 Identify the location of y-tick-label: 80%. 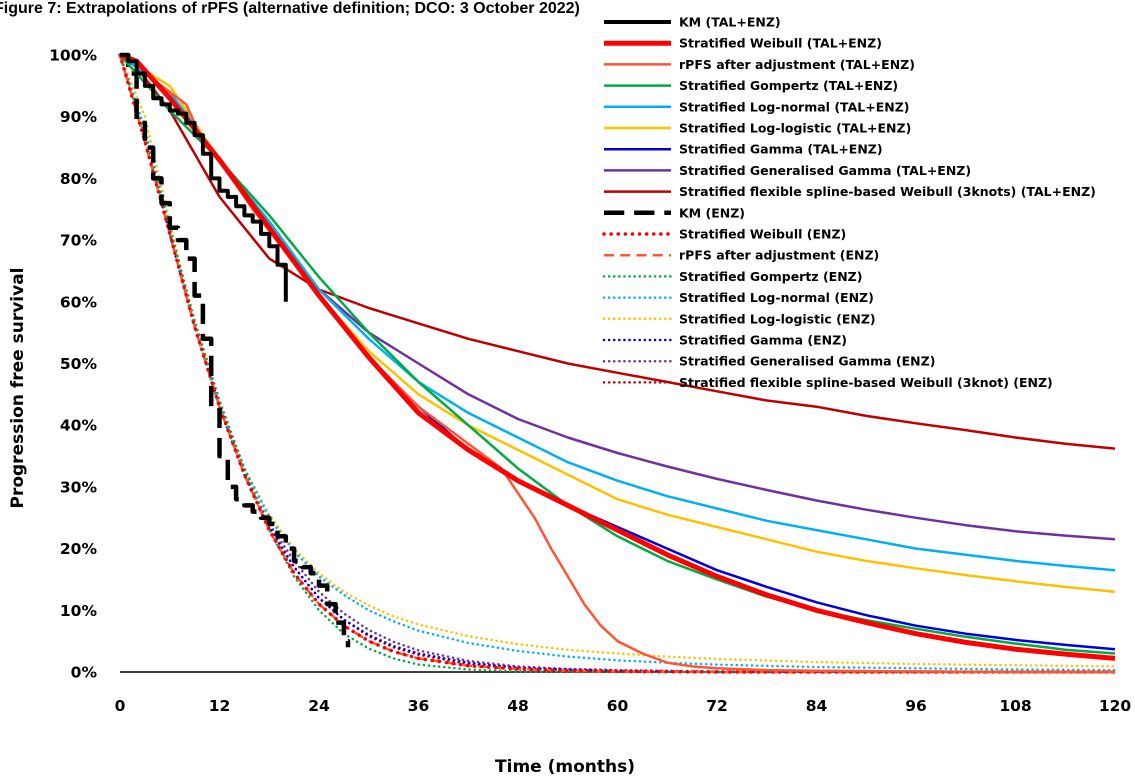
(79, 179).